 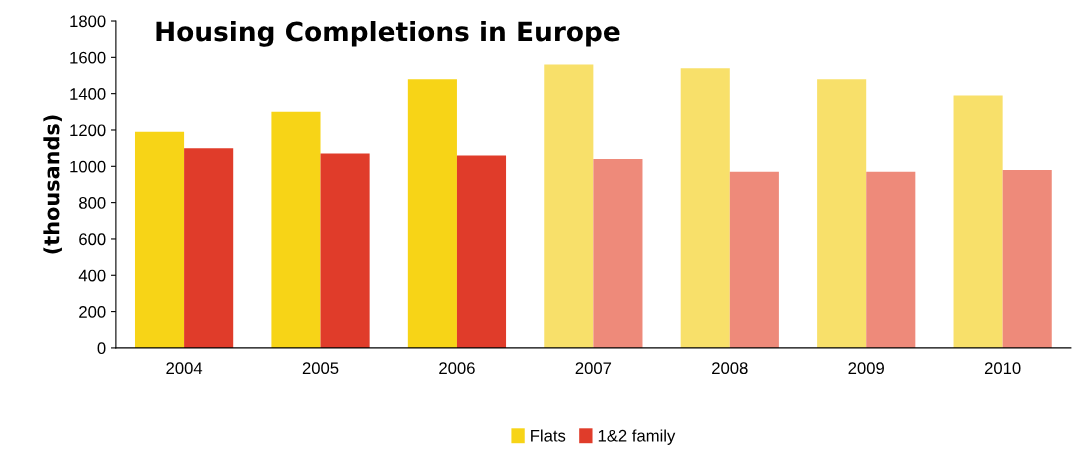 What do you see at coordinates (184, 368) in the screenshot?
I see `x-tick-label: 2004` at bounding box center [184, 368].